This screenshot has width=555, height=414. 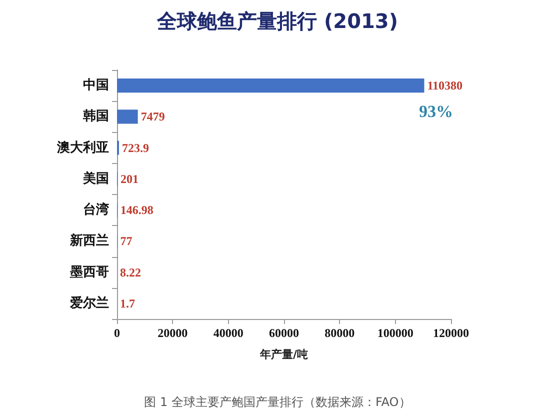 I want to click on y-tick-label: 墨西哥, so click(x=89, y=272).